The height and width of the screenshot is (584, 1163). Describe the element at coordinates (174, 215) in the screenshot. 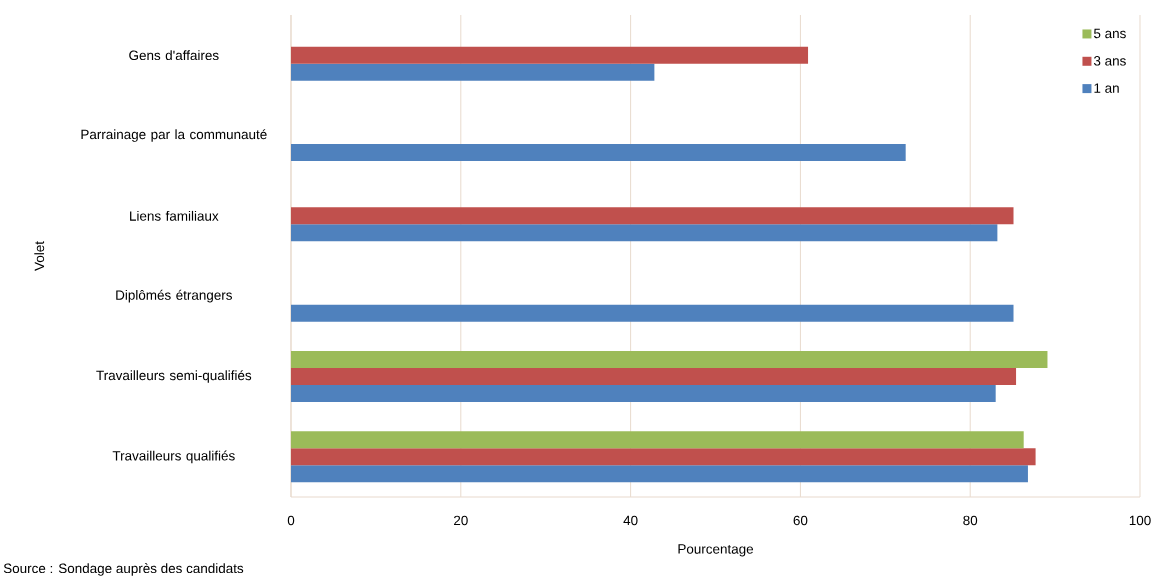

I see `y-tick-label: Liens familiaux` at that location.